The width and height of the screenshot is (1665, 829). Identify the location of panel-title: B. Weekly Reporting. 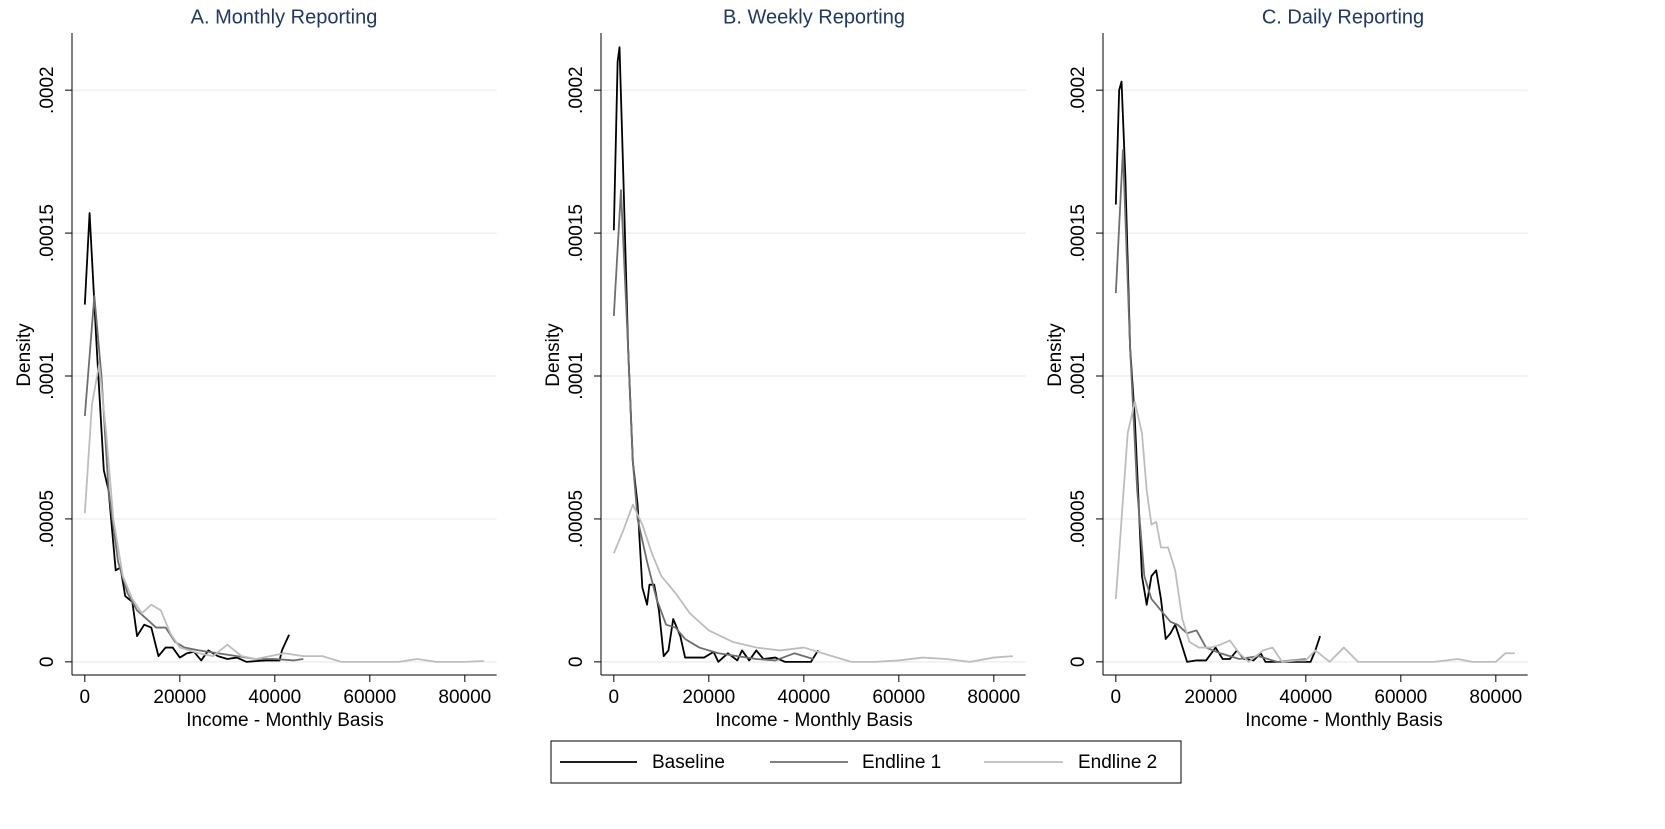
(814, 17).